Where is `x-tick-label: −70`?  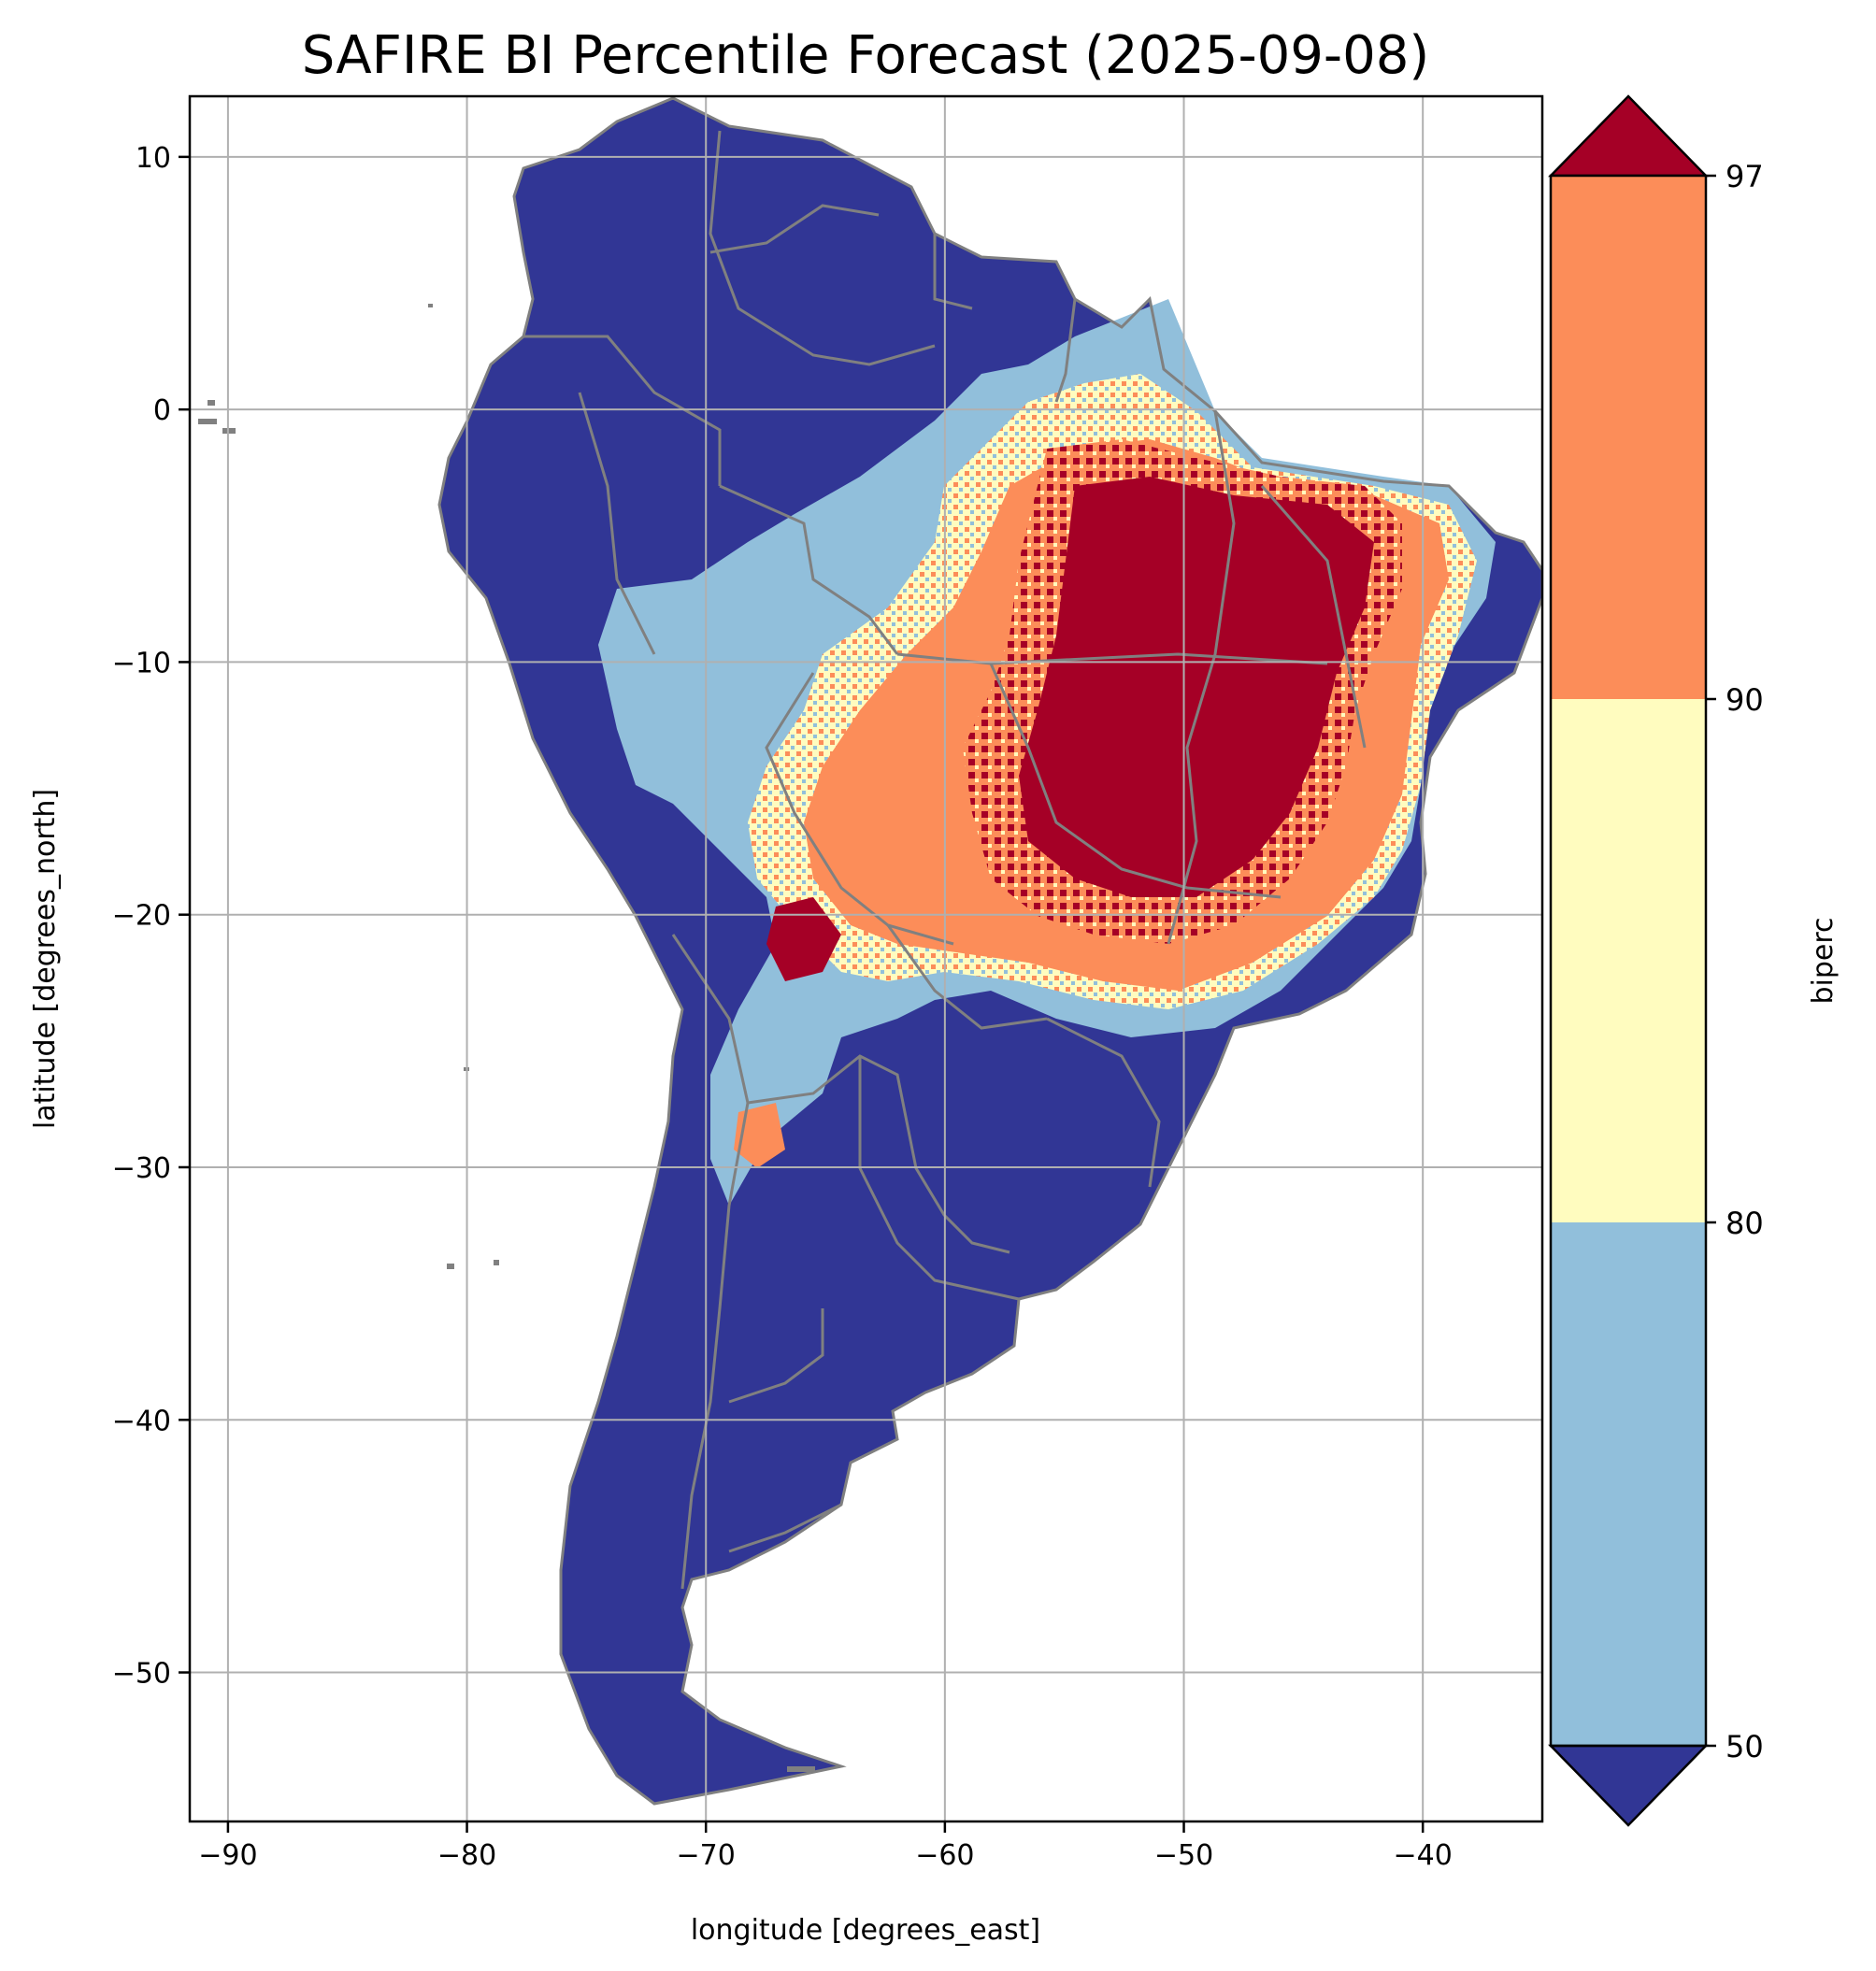
x-tick-label: −70 is located at coordinates (706, 1855).